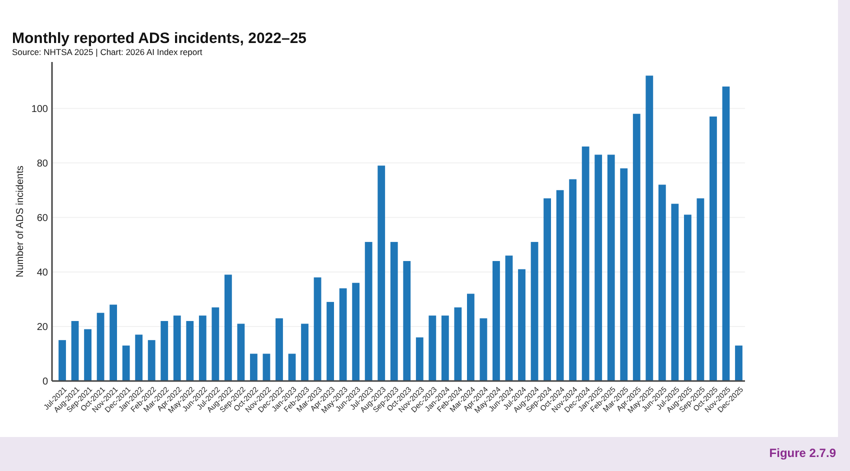 The height and width of the screenshot is (471, 850). Describe the element at coordinates (45, 382) in the screenshot. I see `y-tick-label: 0` at that location.